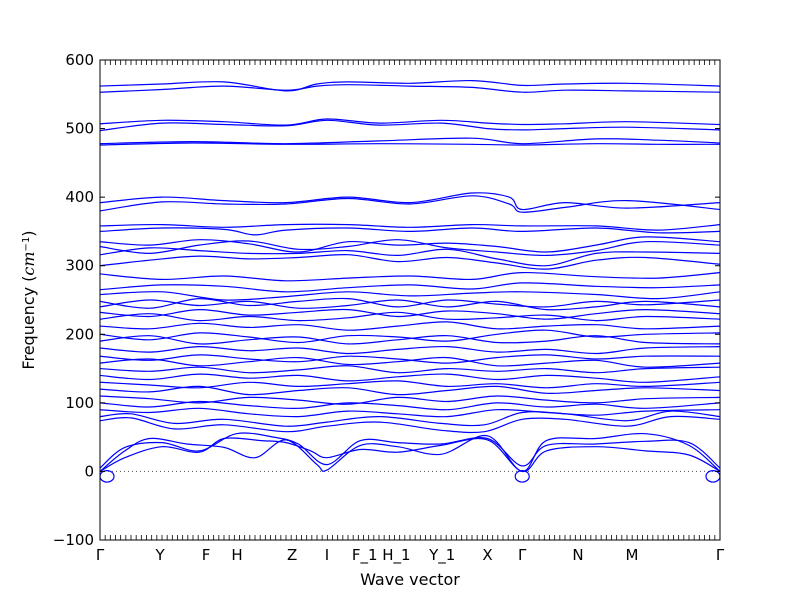 The width and height of the screenshot is (800, 600). I want to click on x-tick-label-9: X, so click(487, 555).